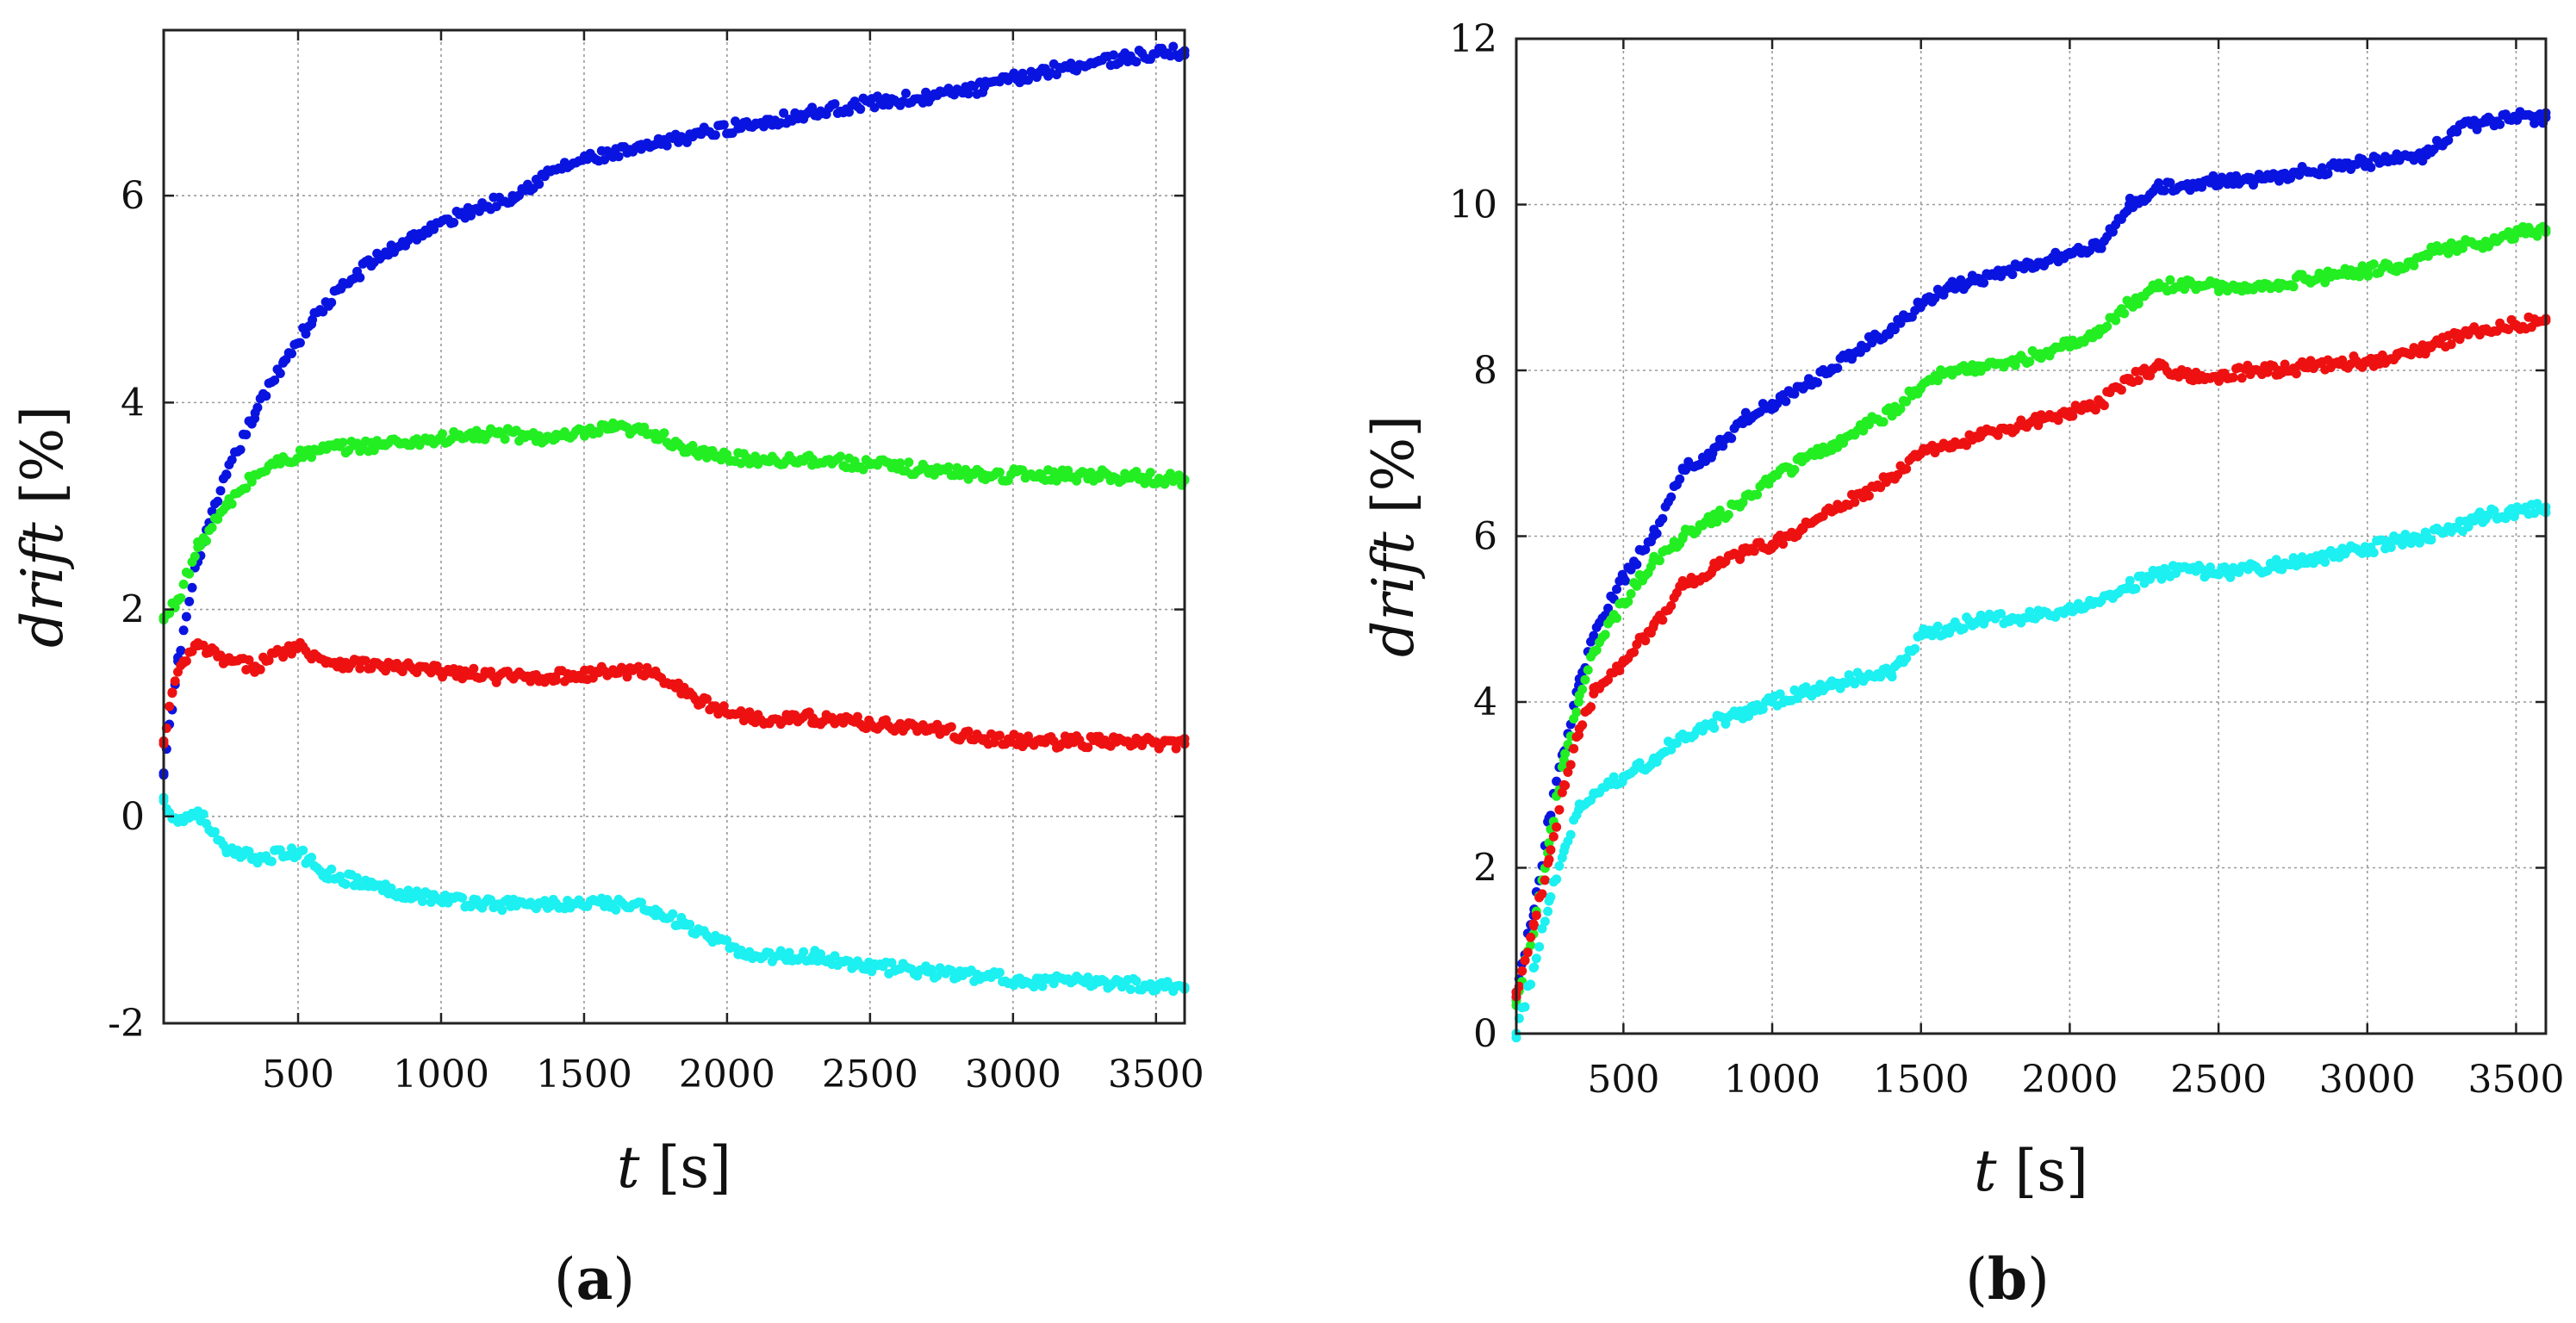 Image resolution: width=2576 pixels, height=1323 pixels. I want to click on x-tick-label: 3500, so click(1156, 1074).